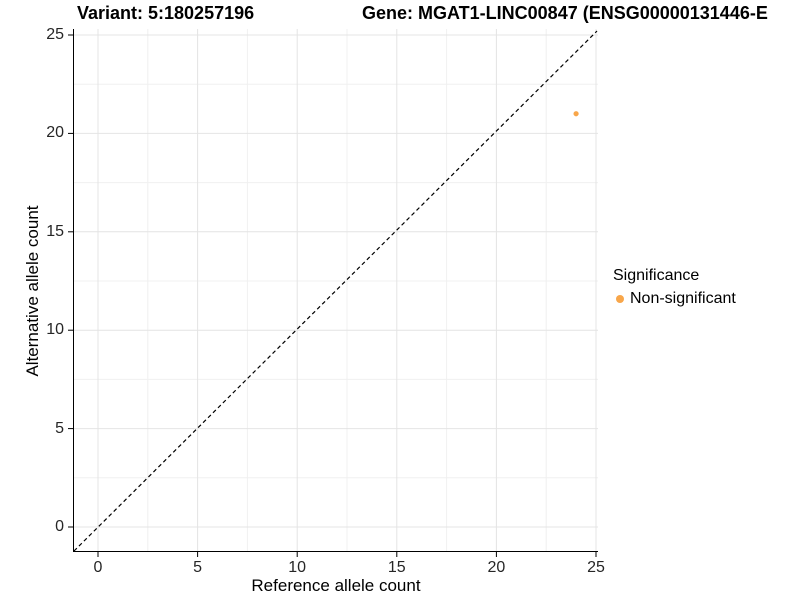  What do you see at coordinates (656, 275) in the screenshot?
I see `legend-title: Significance` at bounding box center [656, 275].